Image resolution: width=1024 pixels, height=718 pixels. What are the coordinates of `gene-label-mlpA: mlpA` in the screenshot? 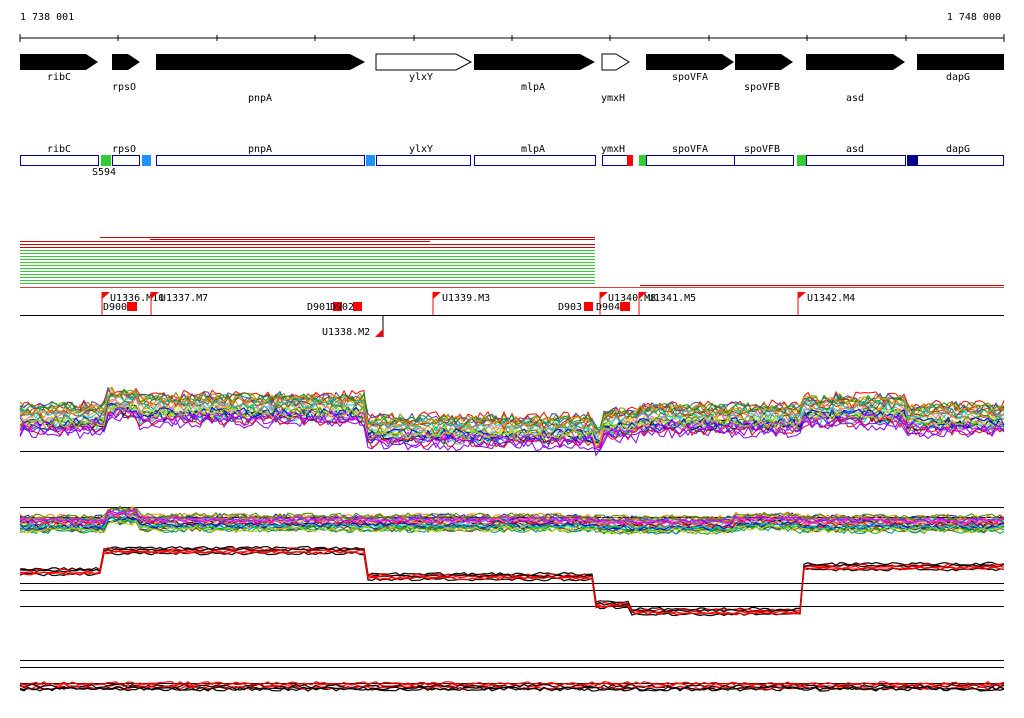 It's located at (533, 87).